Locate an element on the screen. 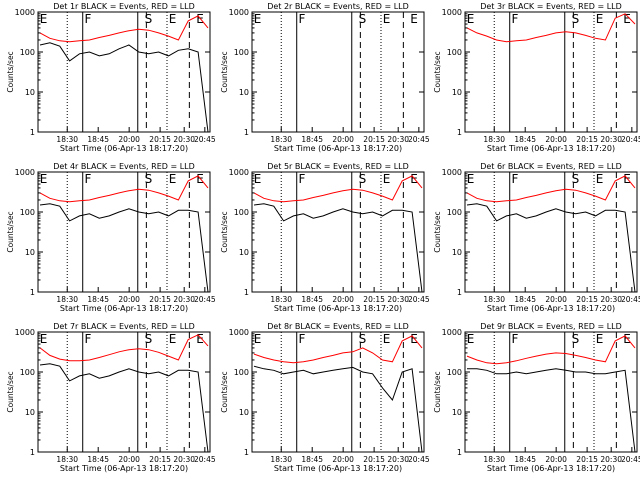 The width and height of the screenshot is (640, 480). panel-title: Det 5r BLACK = Events, RED = LLD is located at coordinates (338, 166).